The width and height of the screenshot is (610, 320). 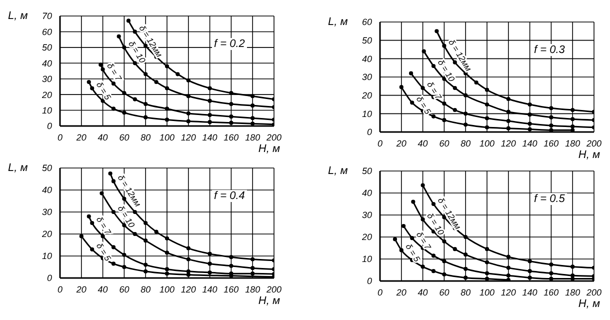 I want to click on annotation: f = 0.4, so click(x=229, y=196).